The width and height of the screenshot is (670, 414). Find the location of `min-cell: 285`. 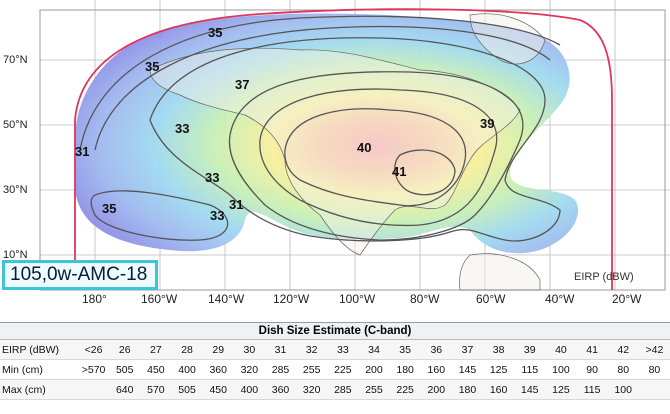

min-cell: 285 is located at coordinates (280, 369).